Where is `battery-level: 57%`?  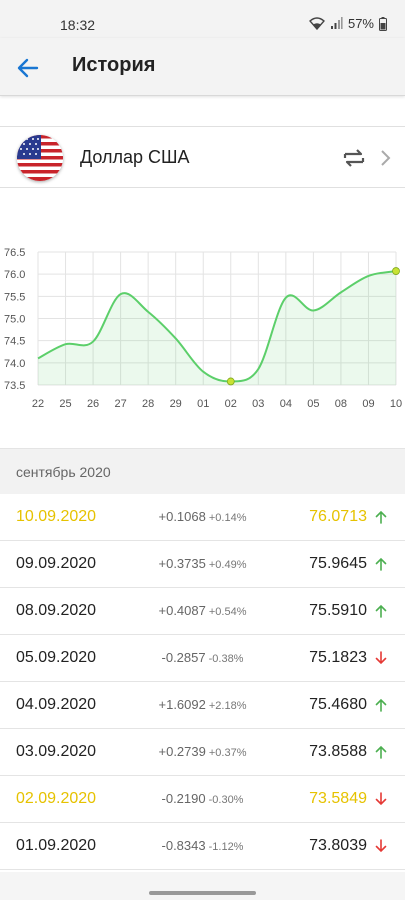
battery-level: 57% is located at coordinates (360, 23).